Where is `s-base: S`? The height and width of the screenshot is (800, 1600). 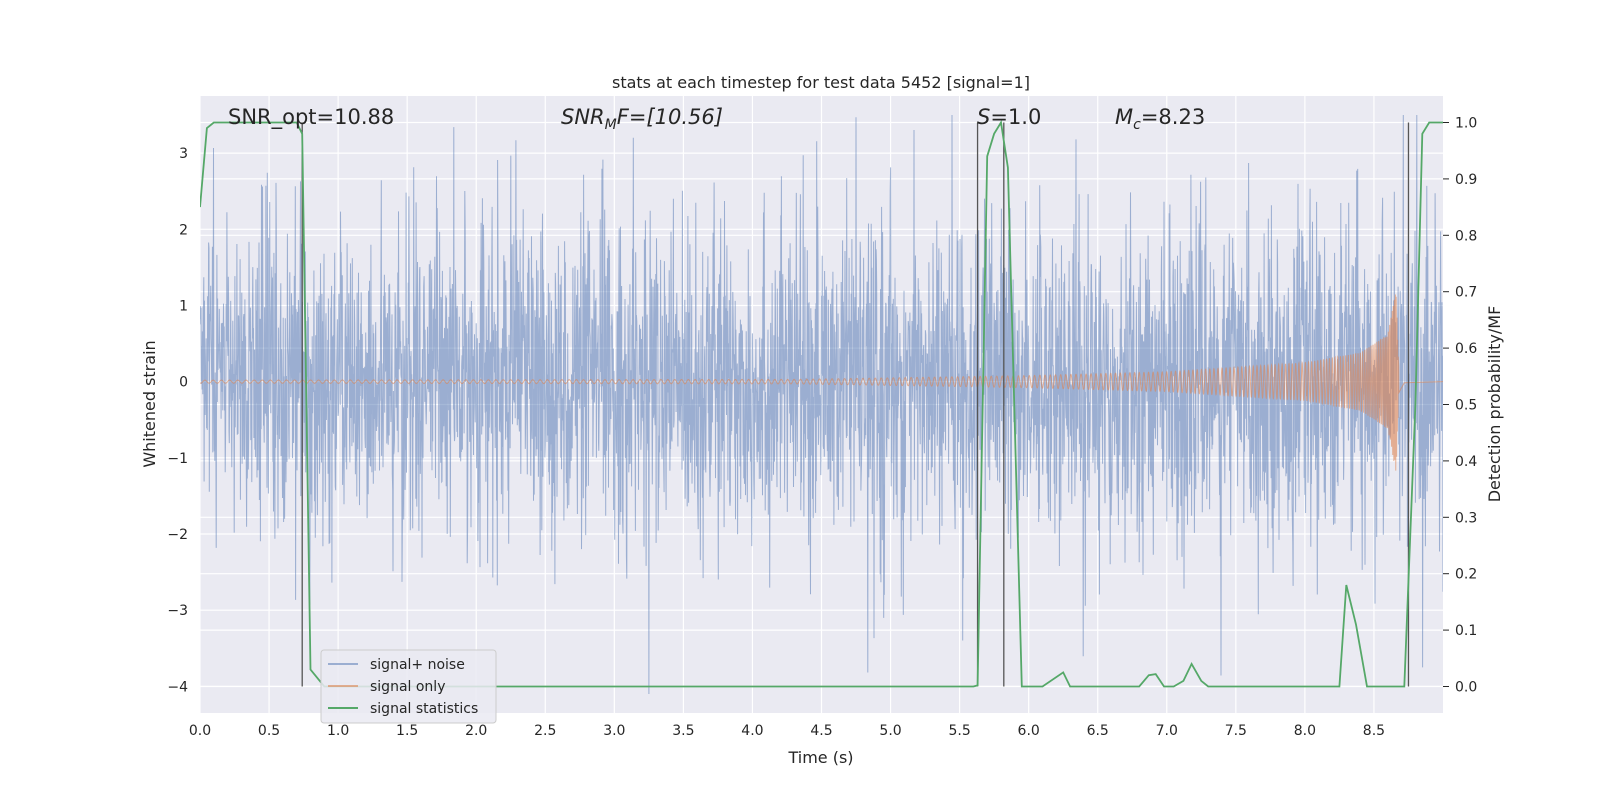 s-base: S is located at coordinates (983, 117).